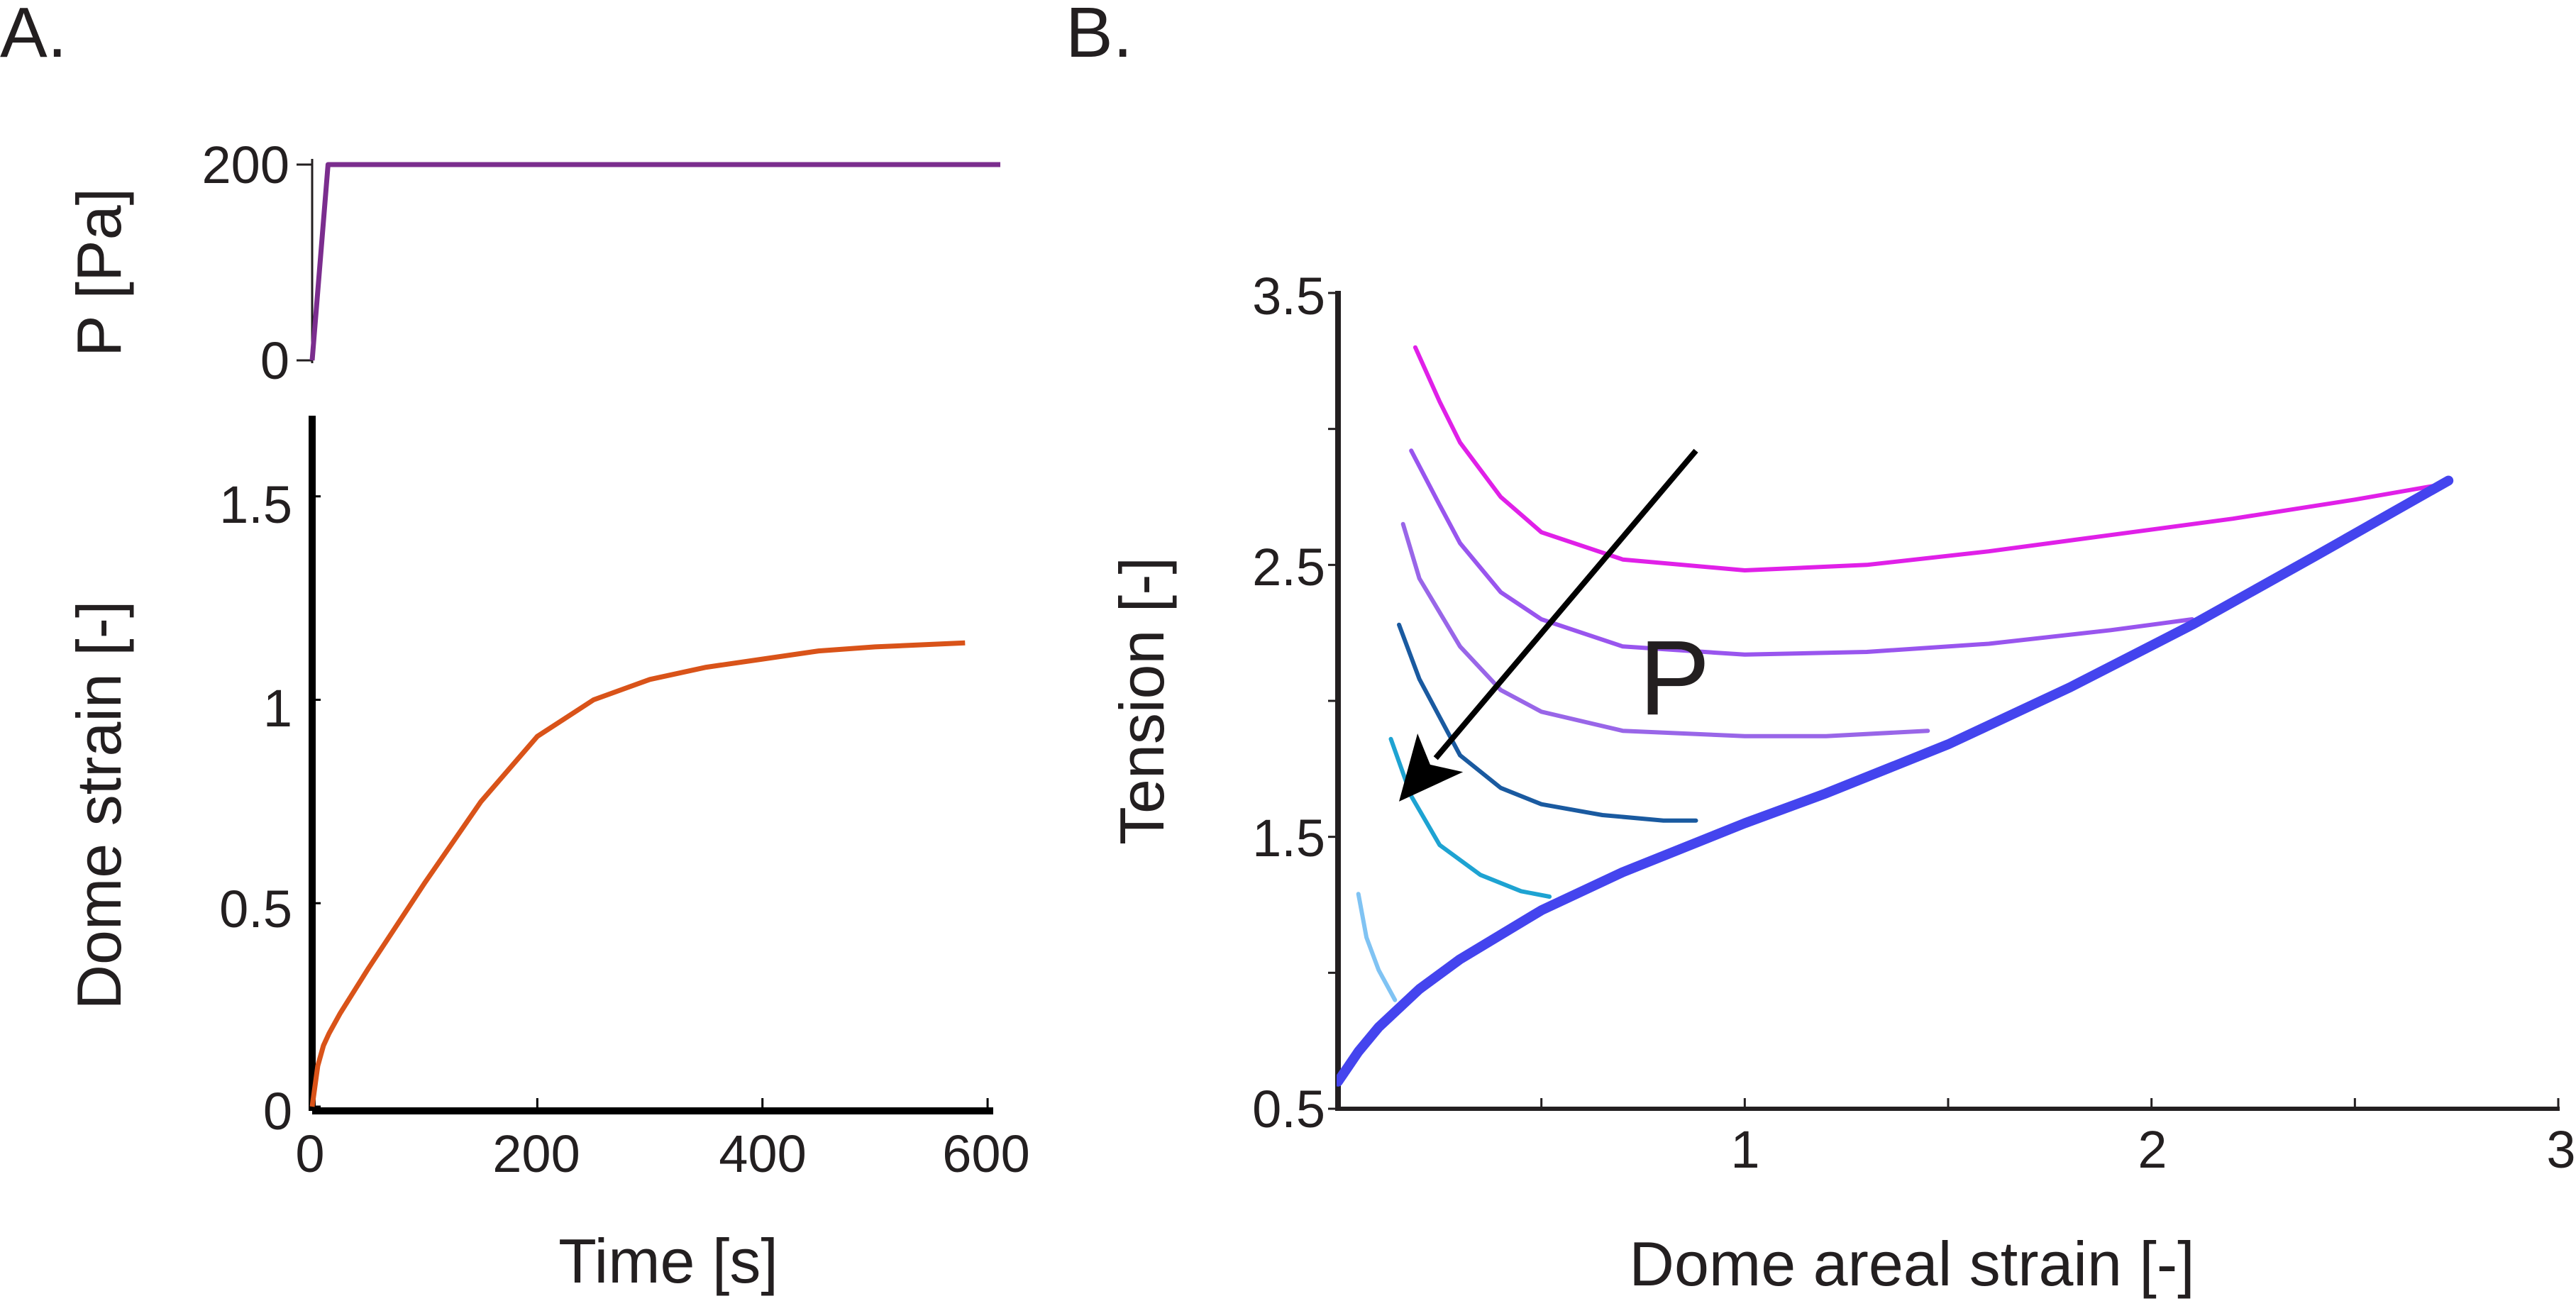 The height and width of the screenshot is (1301, 2576). What do you see at coordinates (245, 164) in the screenshot?
I see `pressure-y-tick-label: 200` at bounding box center [245, 164].